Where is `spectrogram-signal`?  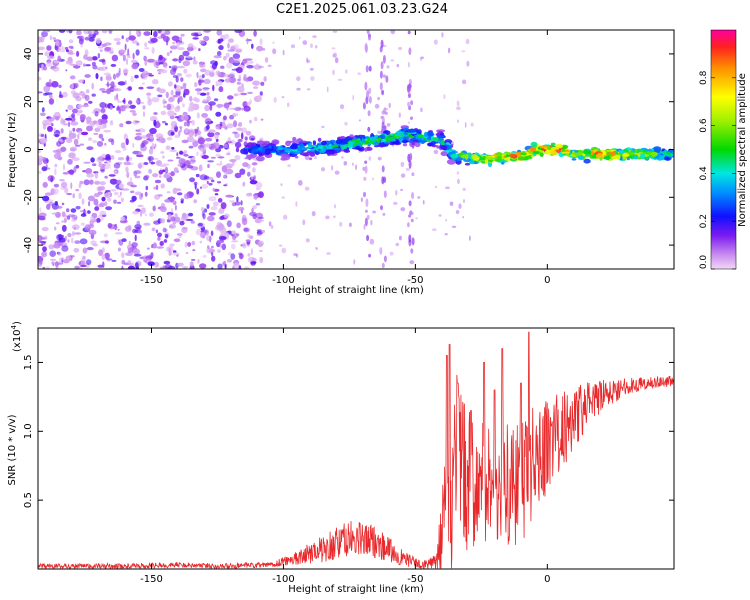 spectrogram-signal is located at coordinates (457, 146).